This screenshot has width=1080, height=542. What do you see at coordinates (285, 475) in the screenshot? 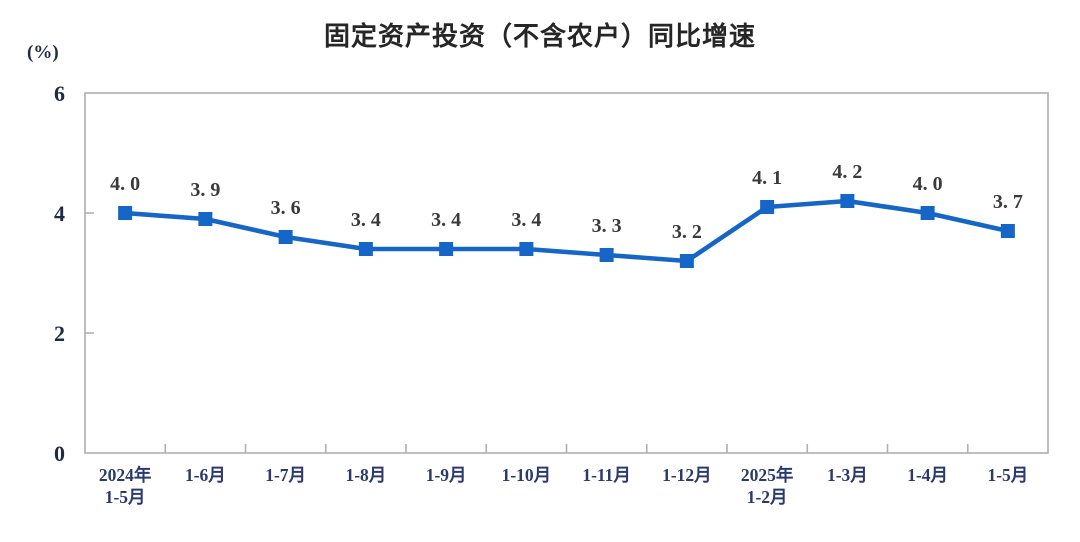
I see `x-axis-label: 1-7月` at bounding box center [285, 475].